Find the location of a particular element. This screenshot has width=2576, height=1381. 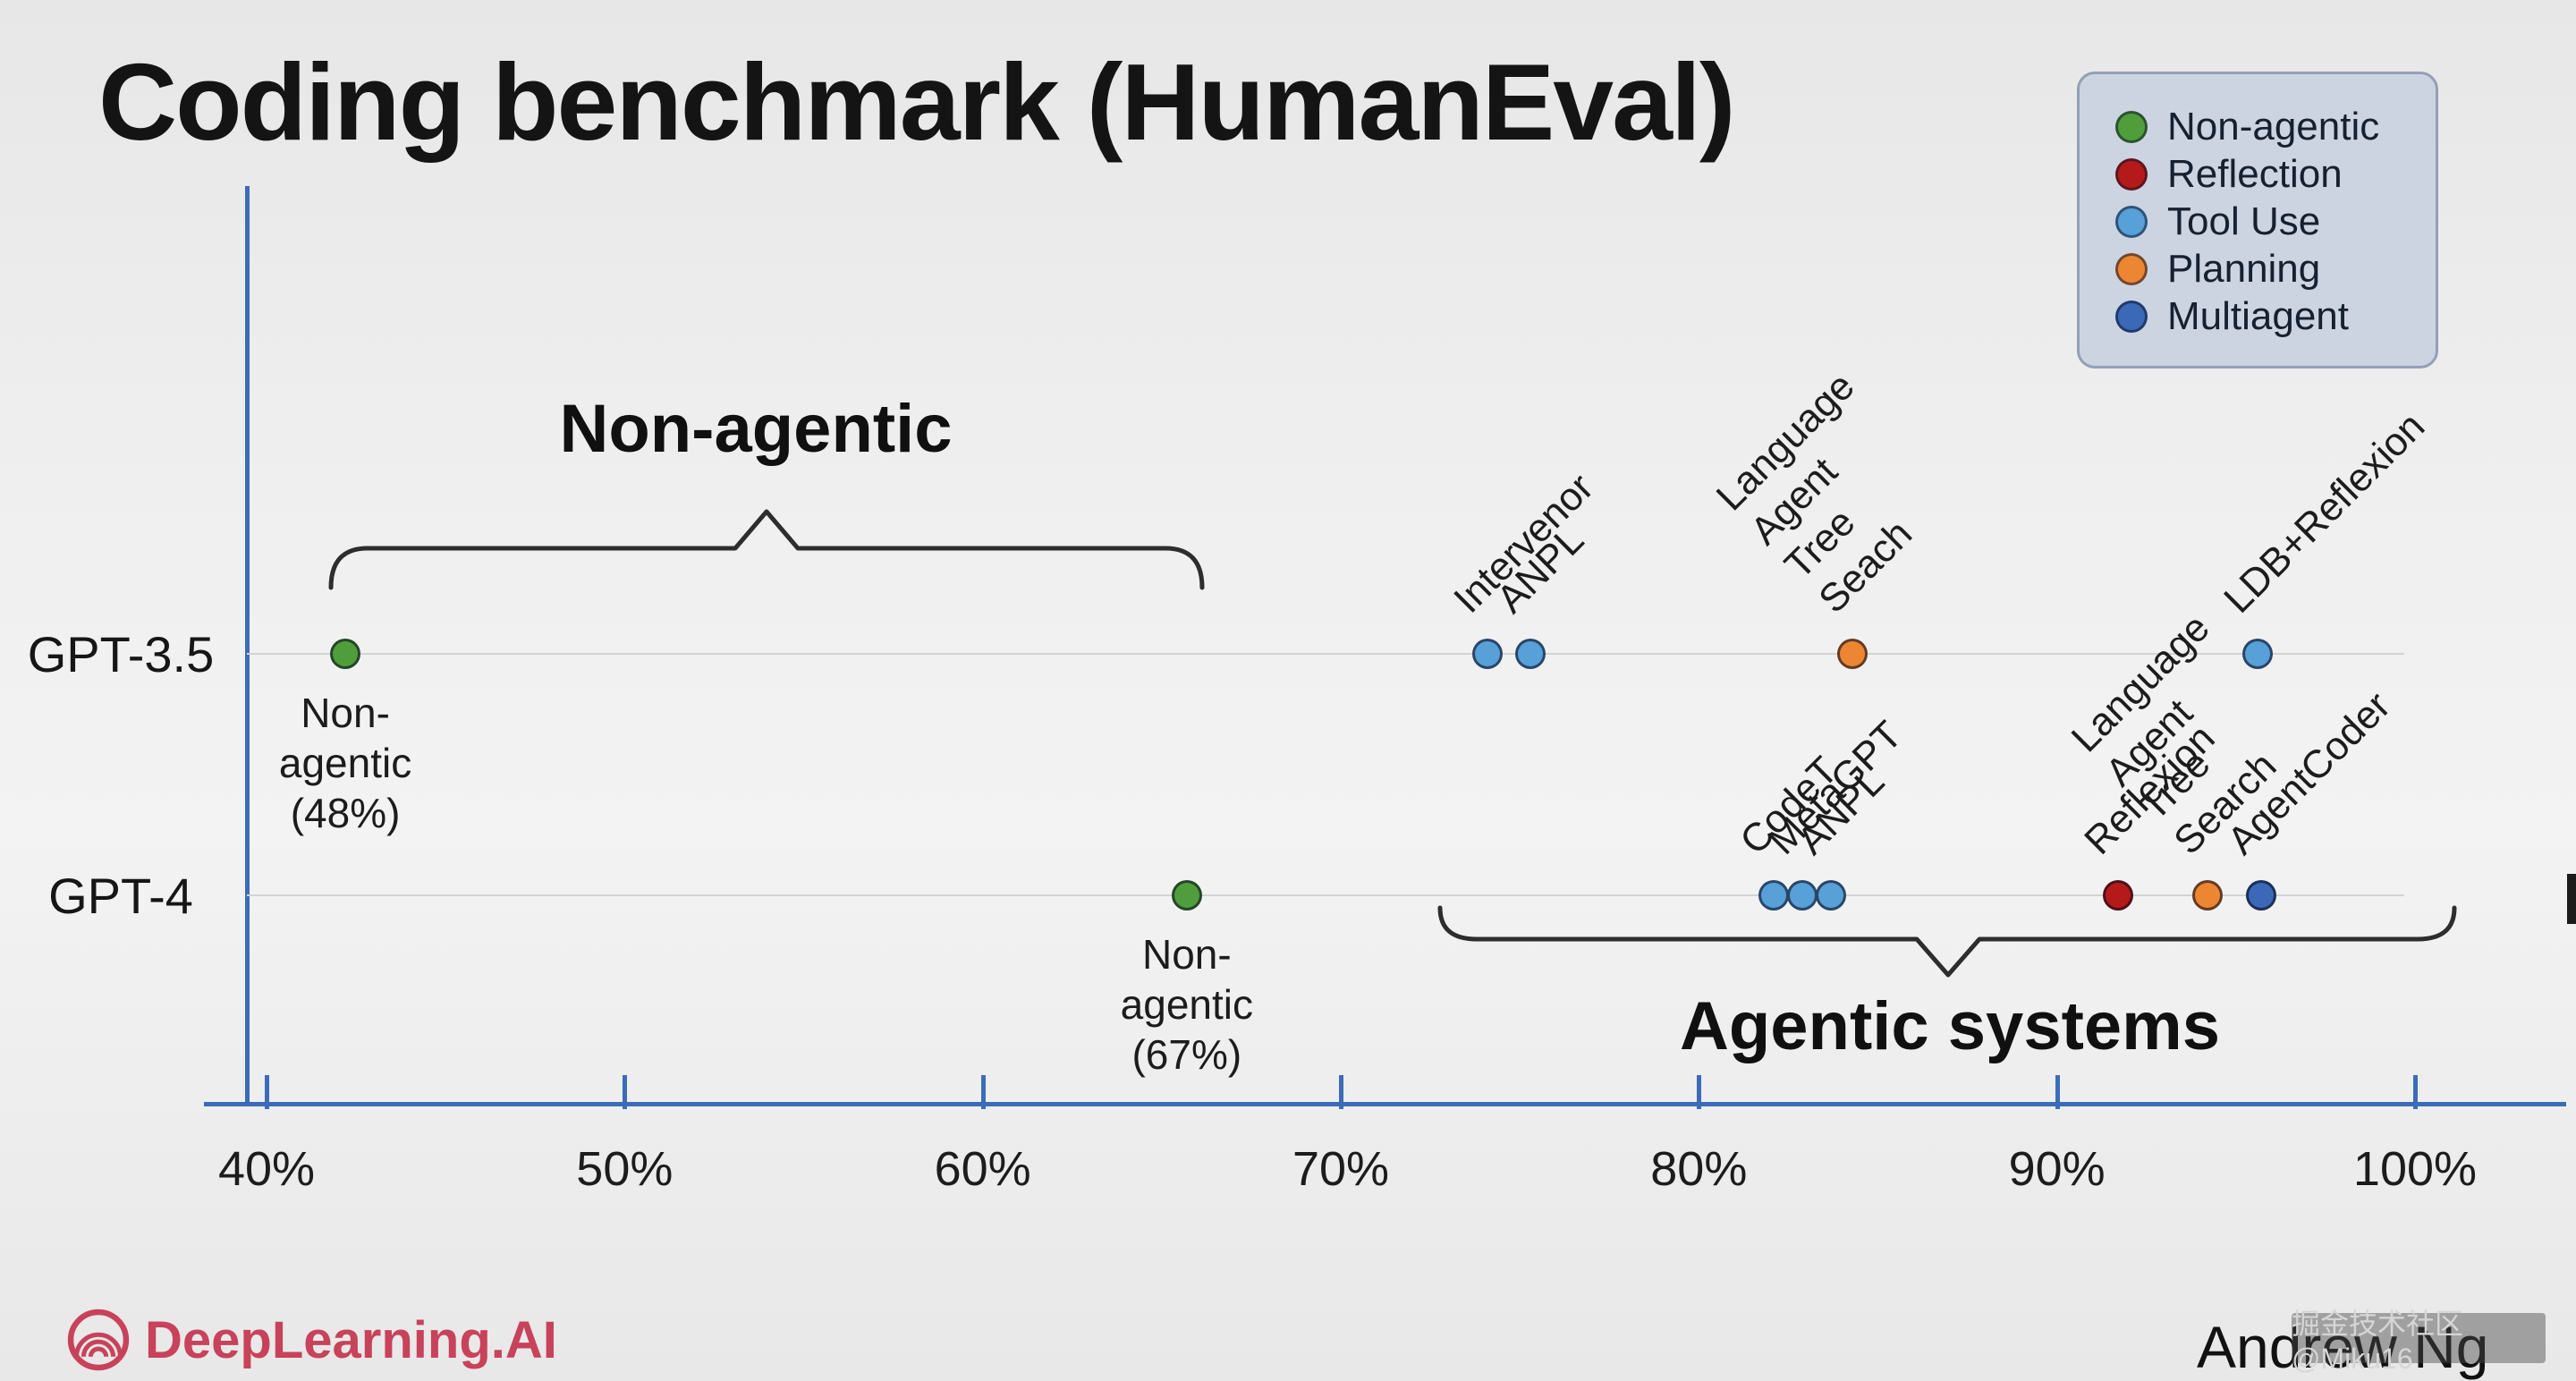

legend-item-tool-use: Tool Use is located at coordinates (2263, 221).